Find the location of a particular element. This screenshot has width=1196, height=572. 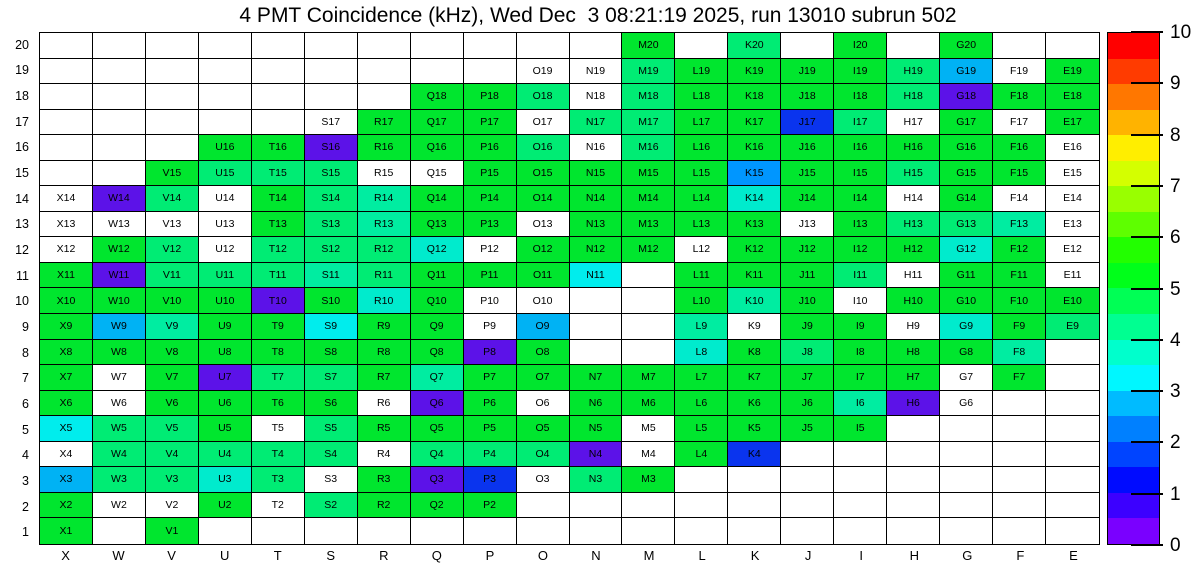

heatmap-cell-P18: P18 is located at coordinates (490, 97).